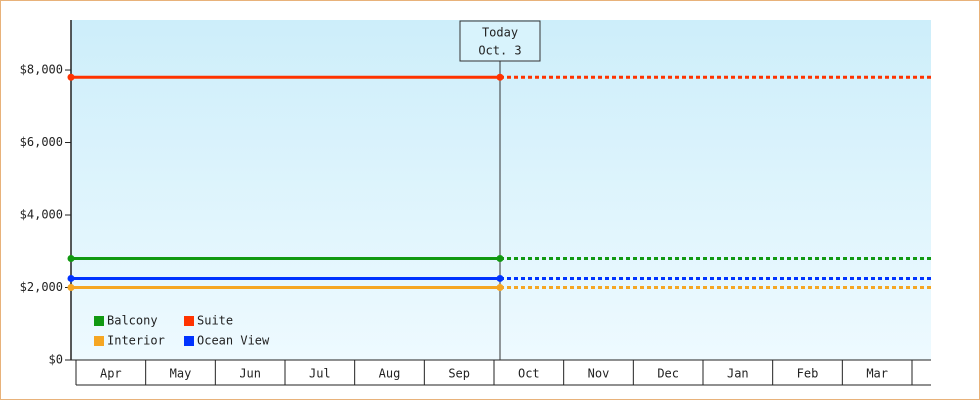 The height and width of the screenshot is (400, 980). Describe the element at coordinates (320, 374) in the screenshot. I see `x-tick-label: Jul` at that location.